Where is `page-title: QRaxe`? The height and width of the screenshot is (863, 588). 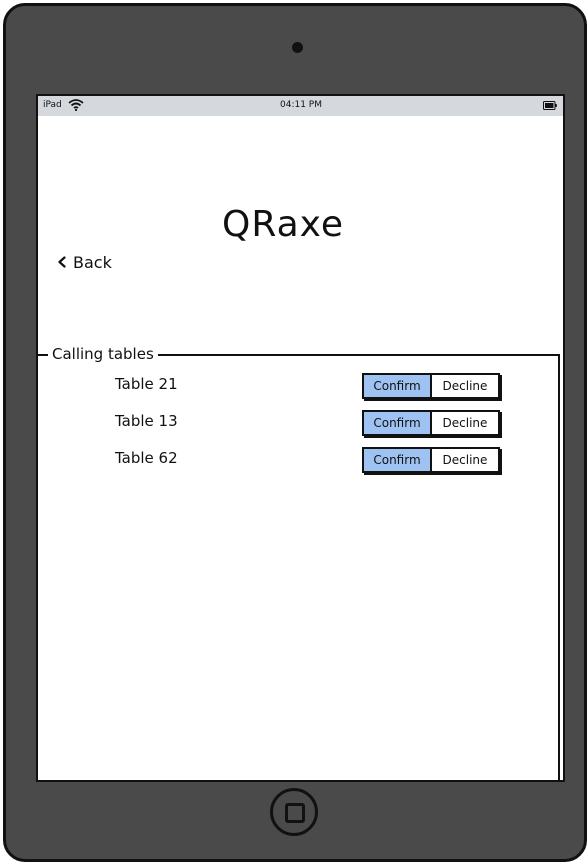
page-title: QRaxe is located at coordinates (283, 224).